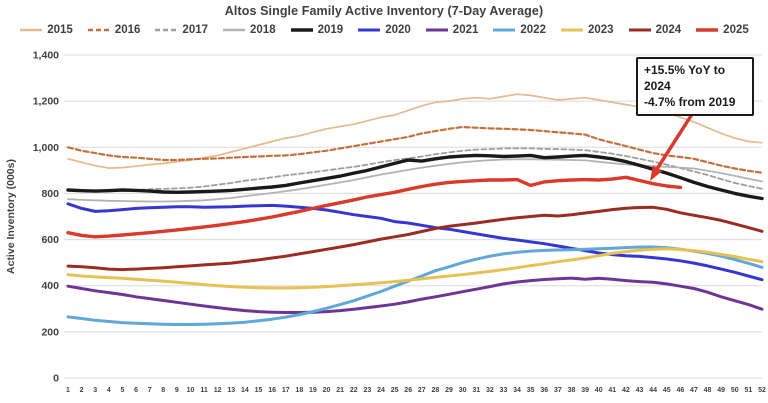 Image resolution: width=768 pixels, height=403 pixels. What do you see at coordinates (369, 30) in the screenshot?
I see `legend-swatch-2020` at bounding box center [369, 30].